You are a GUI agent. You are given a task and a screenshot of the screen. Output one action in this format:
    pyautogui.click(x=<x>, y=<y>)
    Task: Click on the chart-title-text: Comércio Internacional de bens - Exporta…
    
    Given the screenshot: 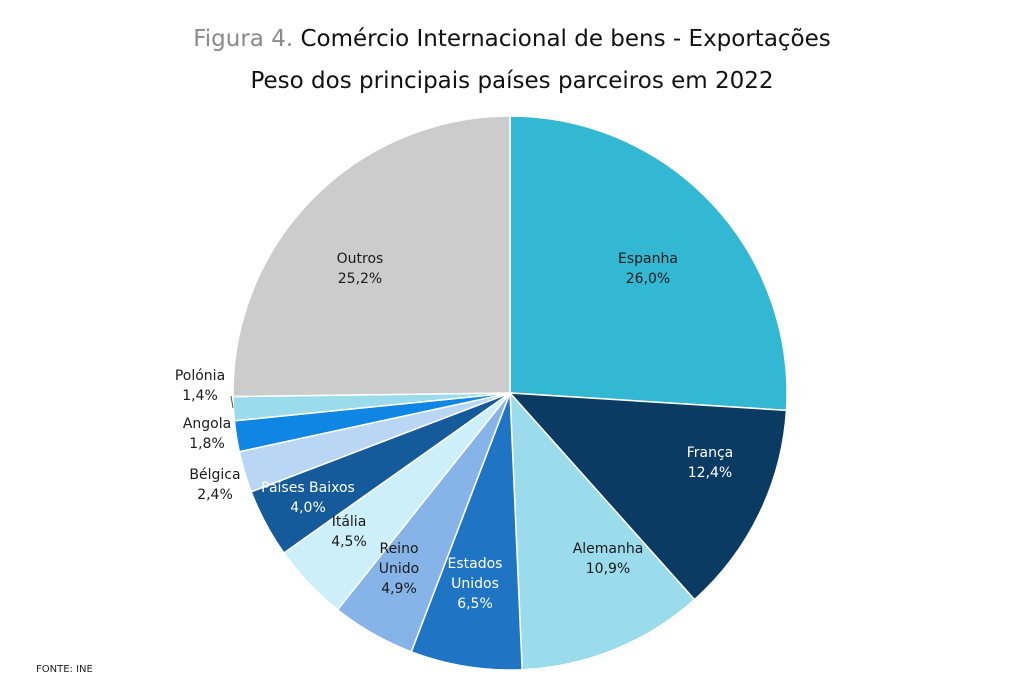 What is the action you would take?
    pyautogui.click(x=565, y=39)
    